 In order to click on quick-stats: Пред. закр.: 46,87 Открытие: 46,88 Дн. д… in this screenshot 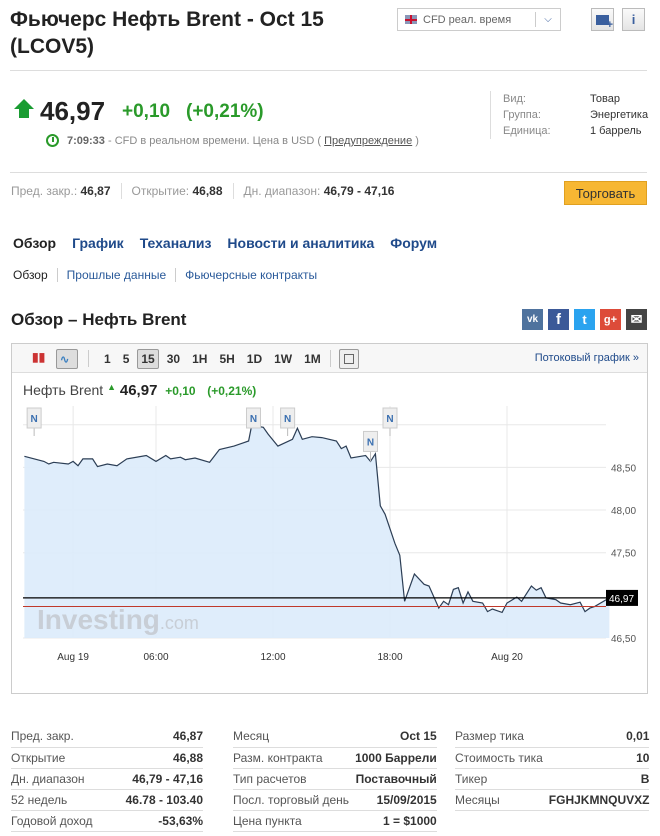, I will do `click(202, 191)`.